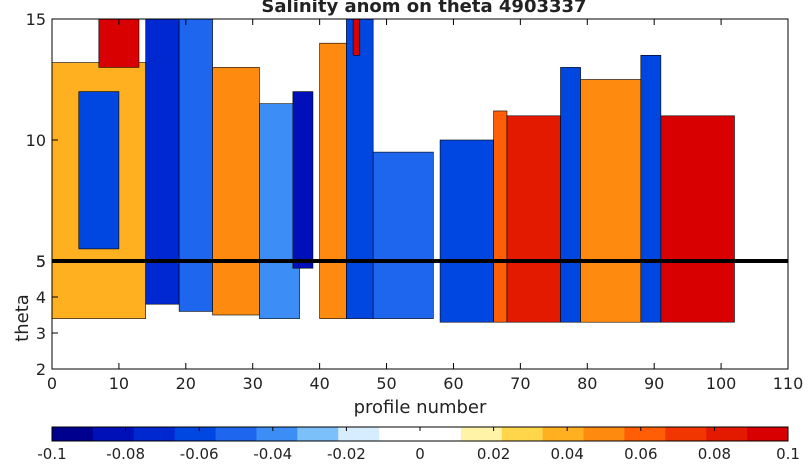 This screenshot has height=469, width=808. I want to click on upper-y-tick-label: 10, so click(36, 140).